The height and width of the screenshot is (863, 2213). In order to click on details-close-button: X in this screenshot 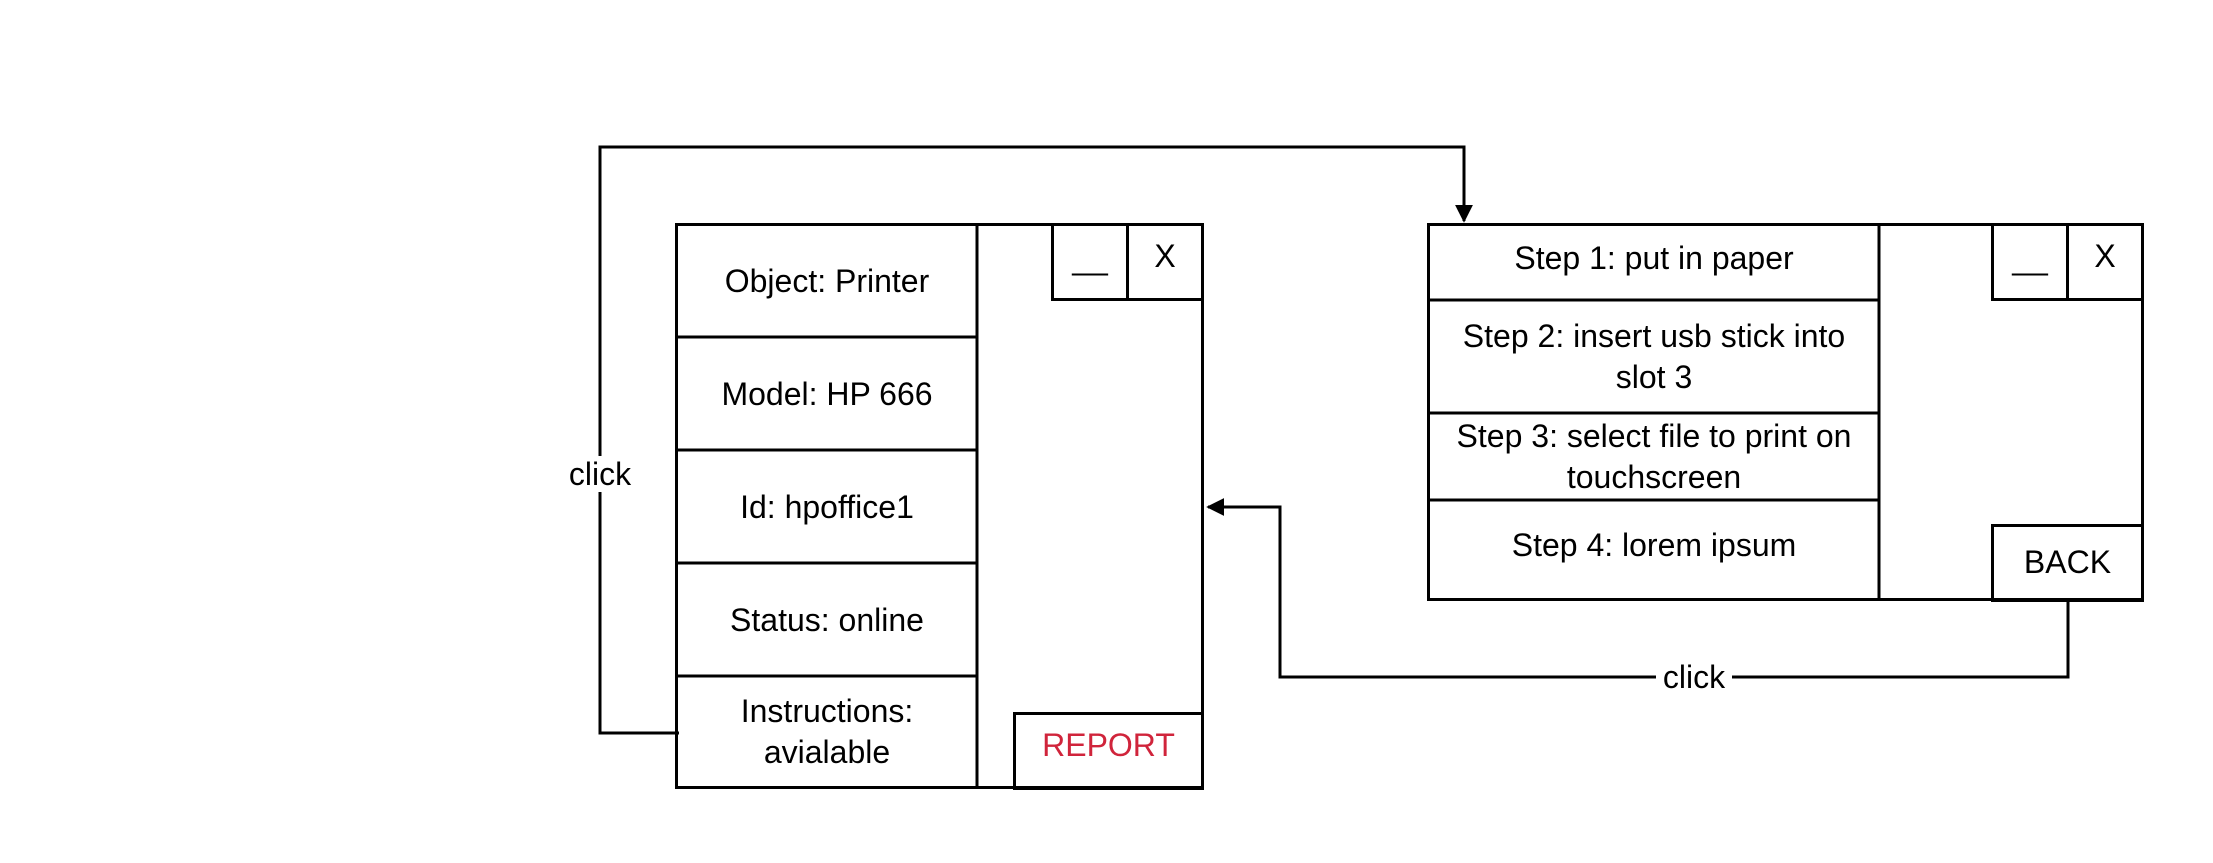, I will do `click(1165, 256)`.